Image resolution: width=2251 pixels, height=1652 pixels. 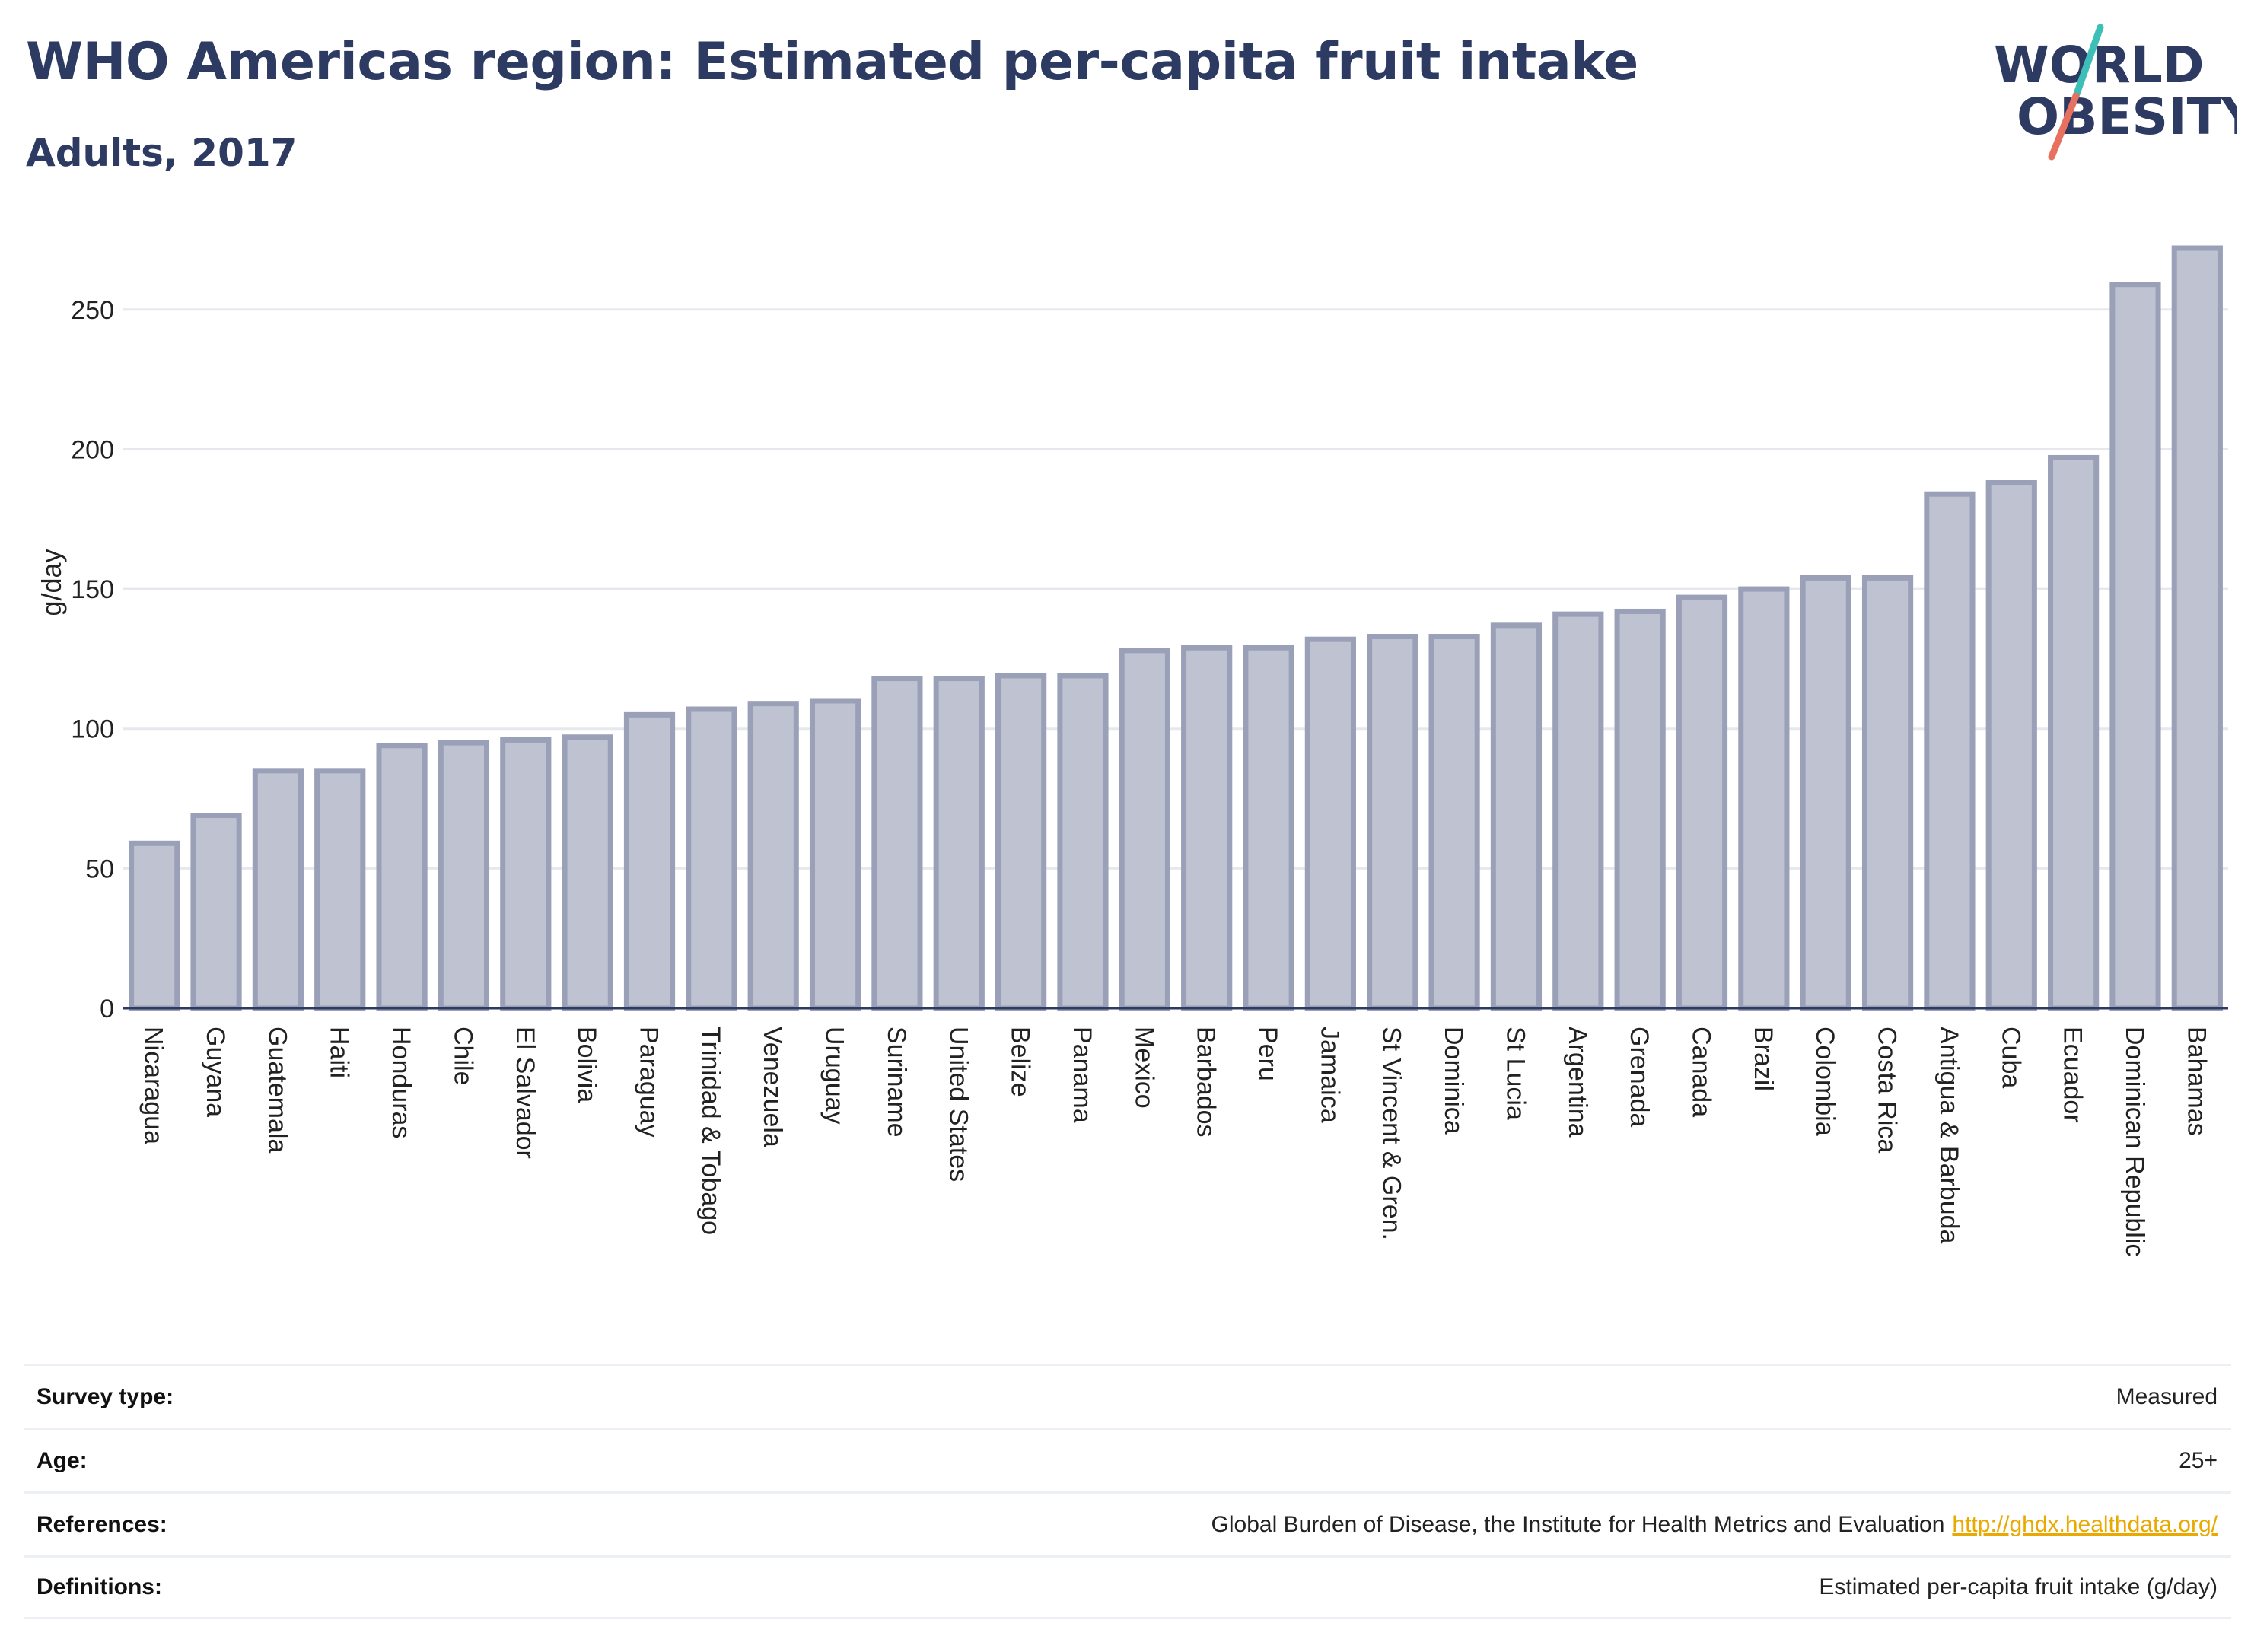 I want to click on logo-slash-coral, so click(x=2064, y=126).